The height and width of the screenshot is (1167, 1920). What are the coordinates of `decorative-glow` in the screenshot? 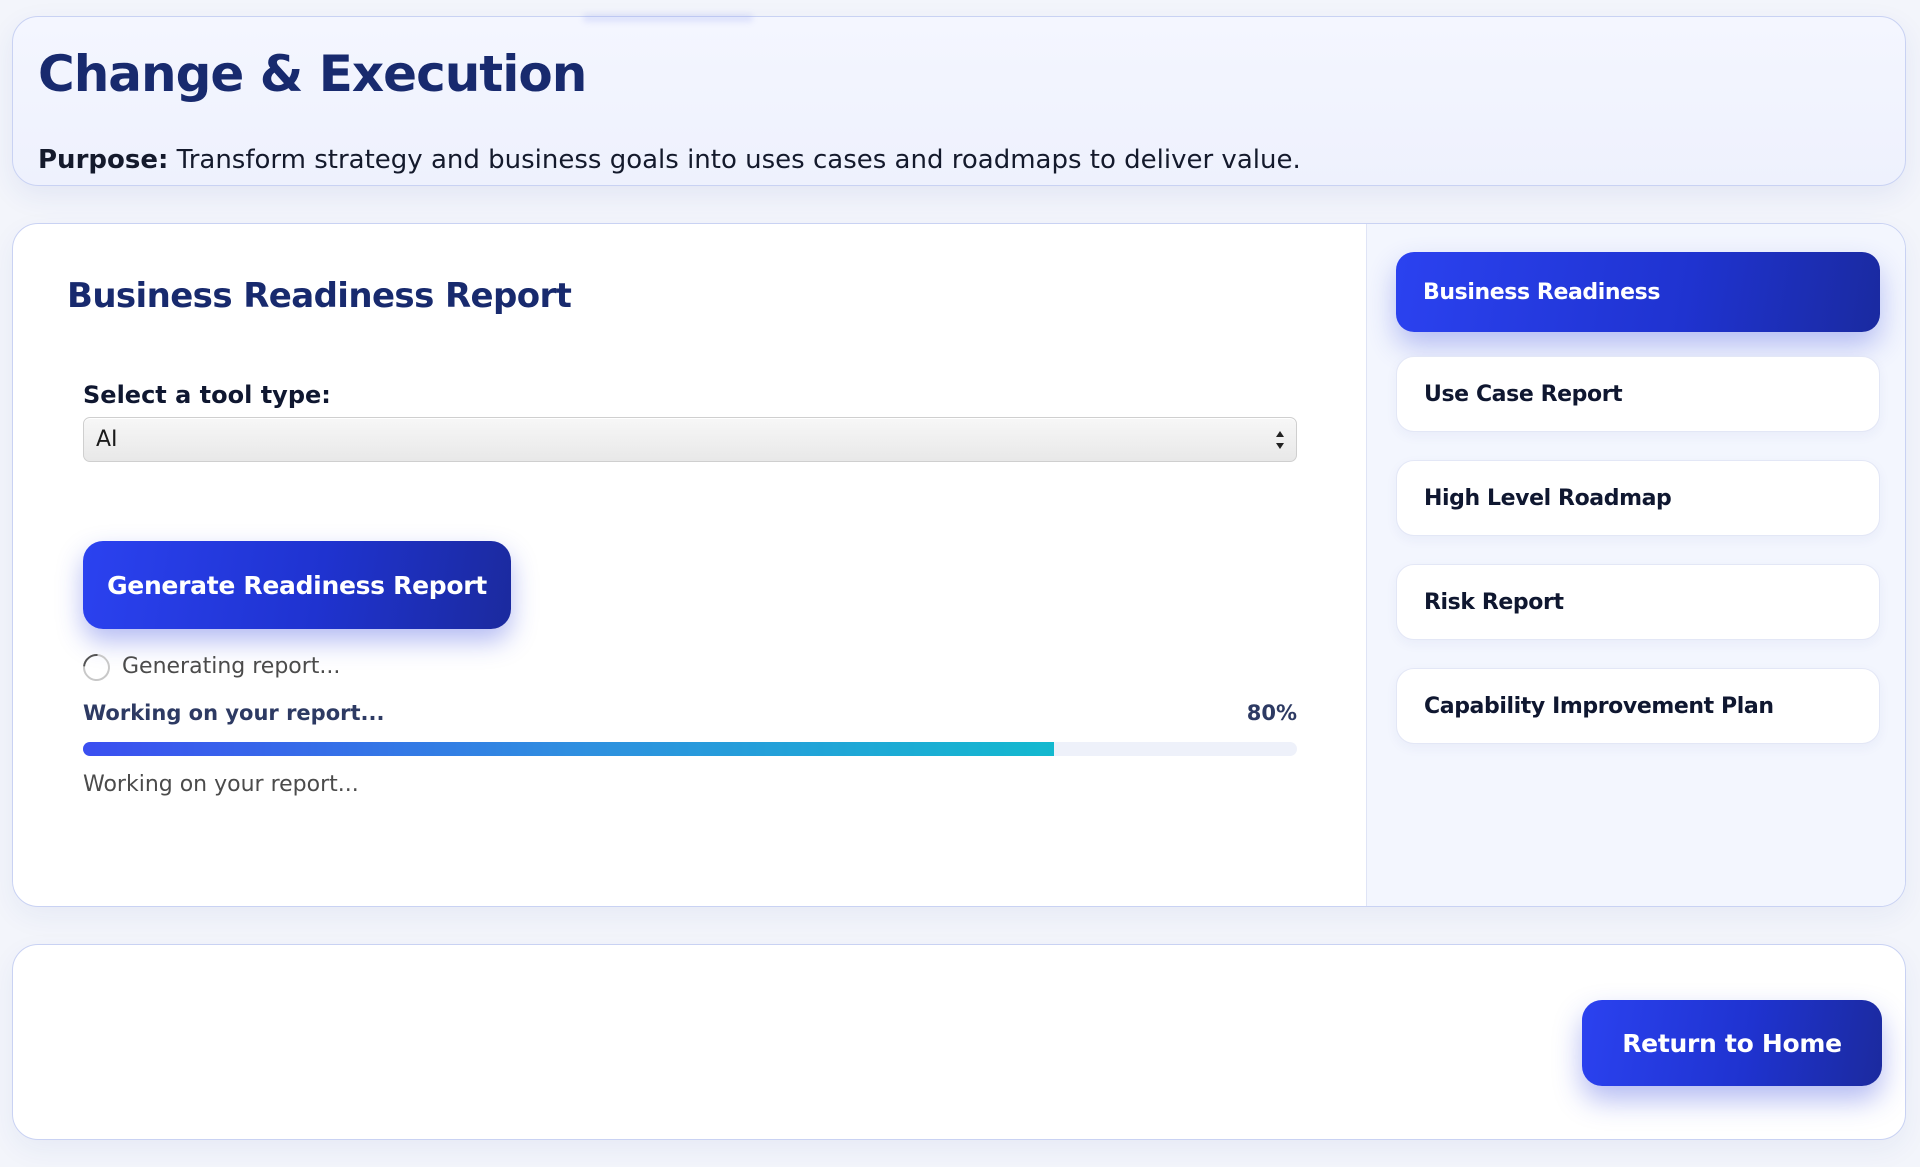 It's located at (668, 18).